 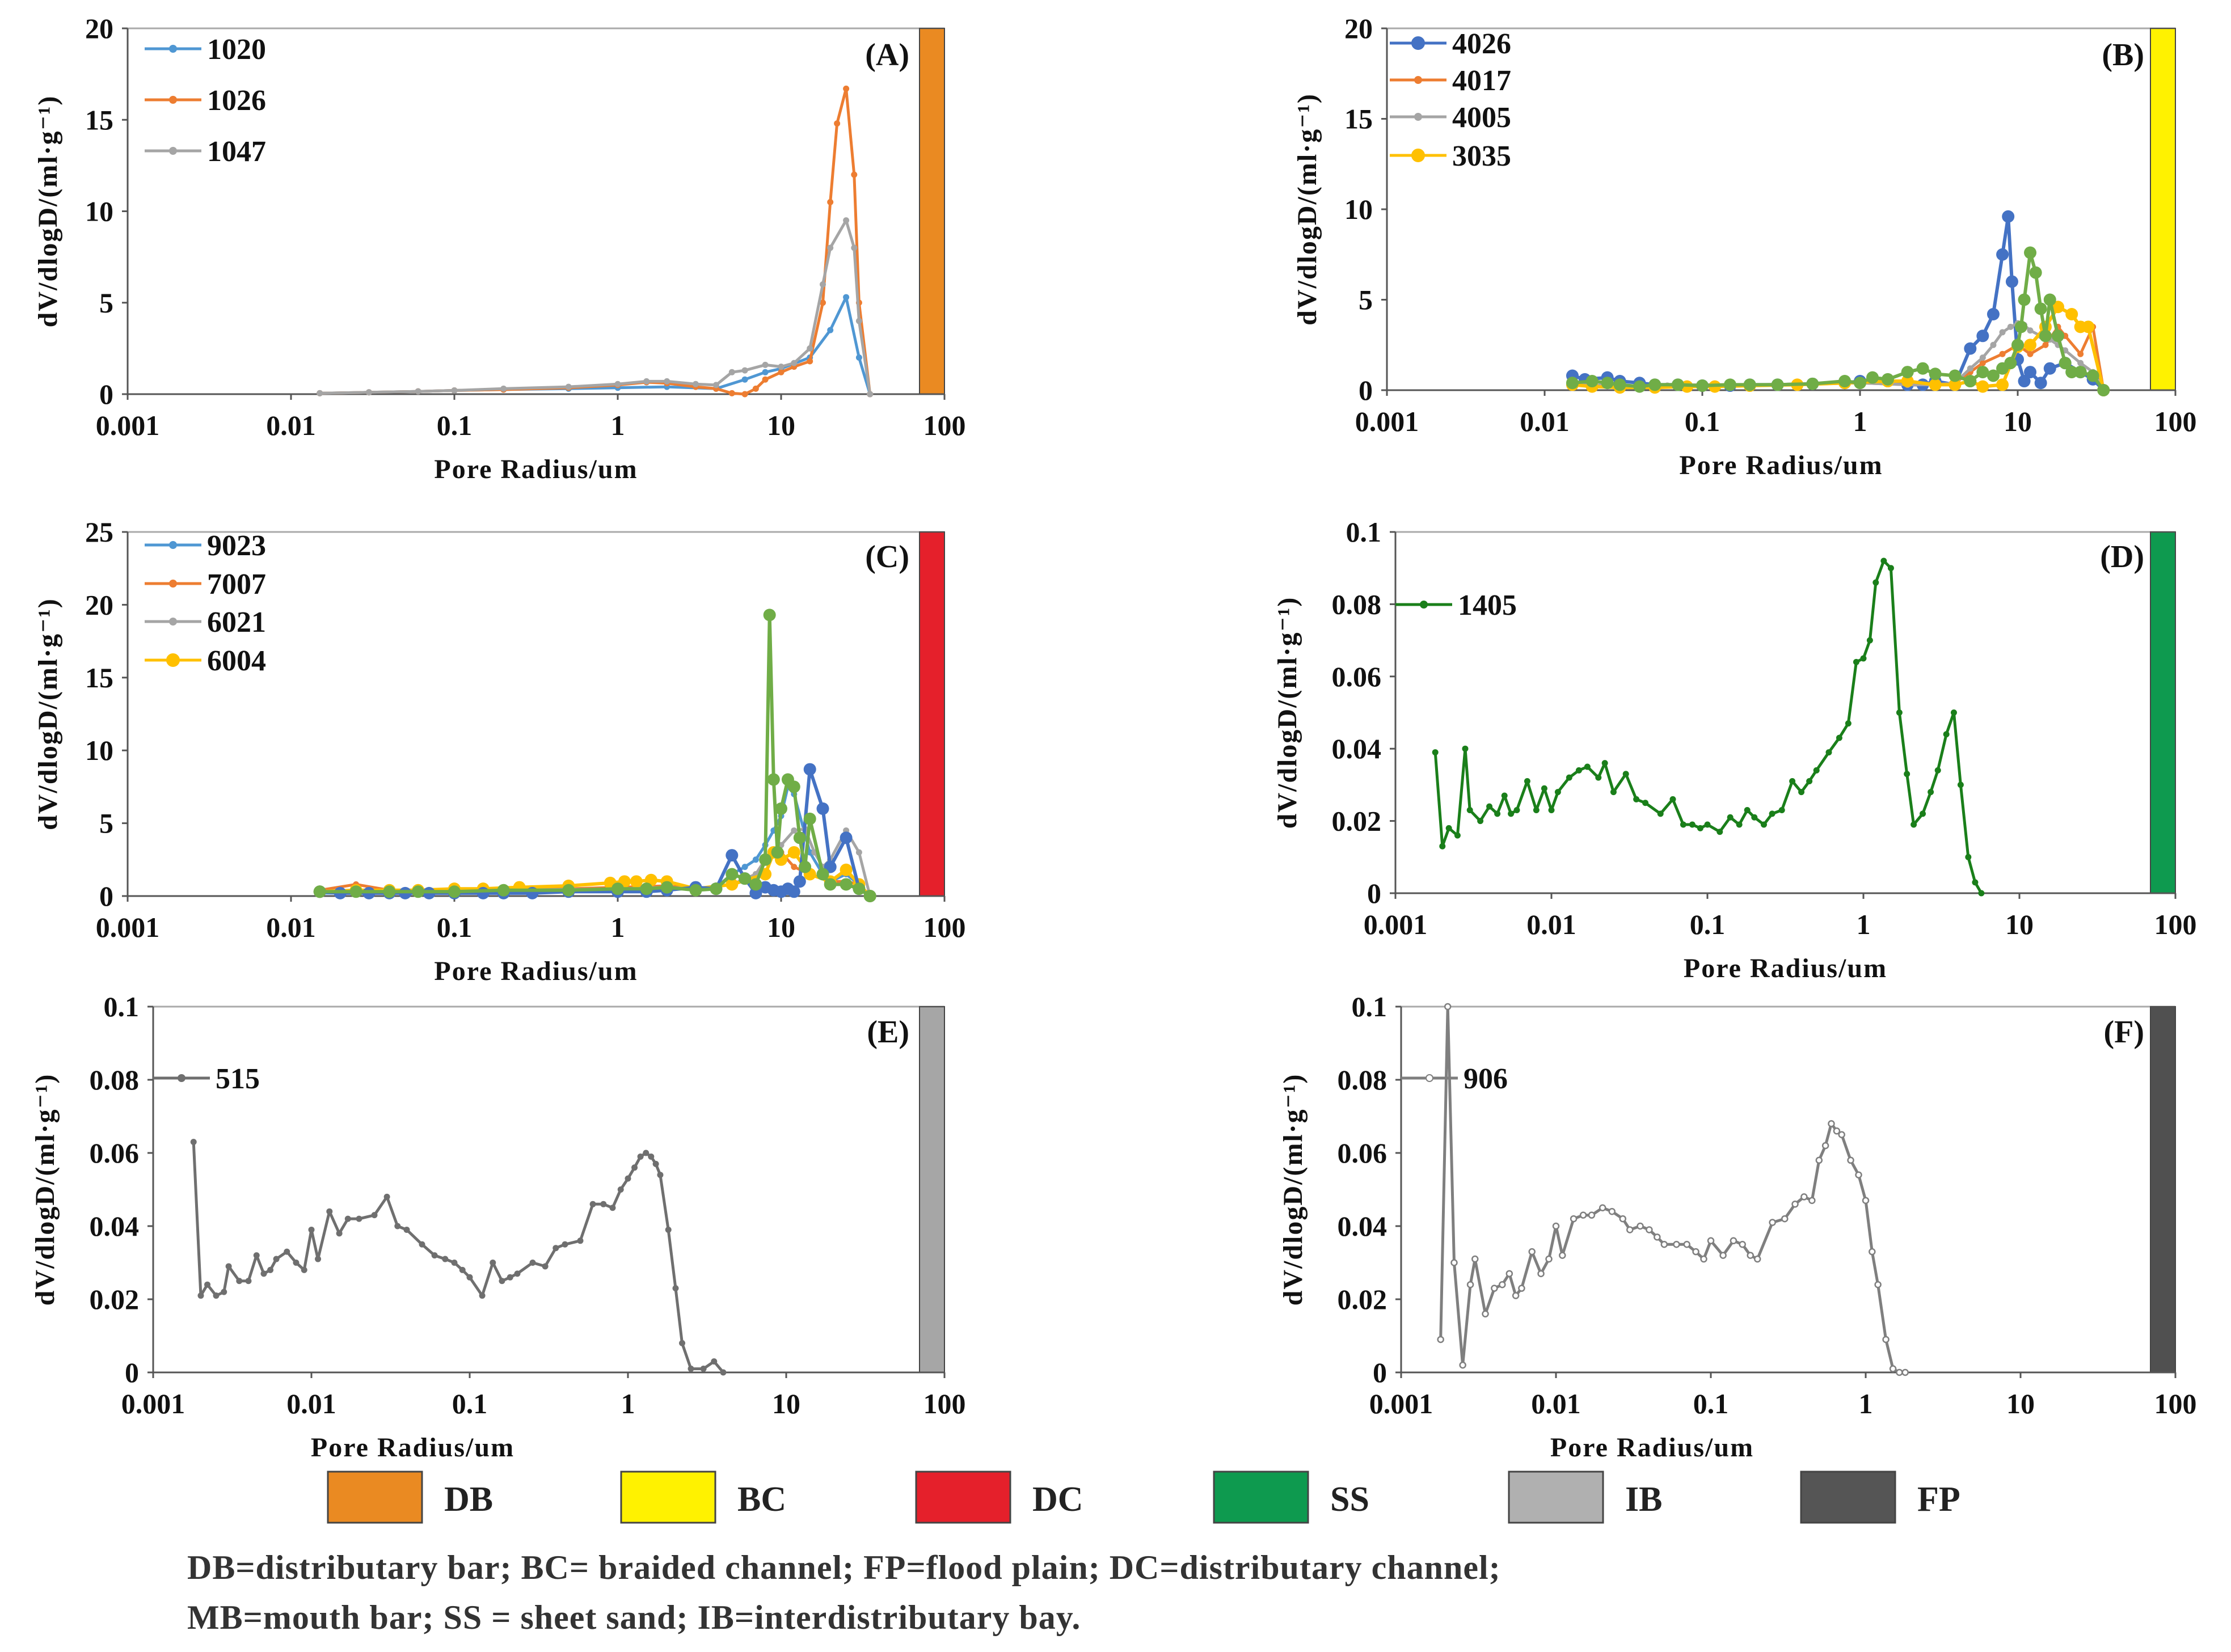 I want to click on facies-bar, so click(x=932, y=1189).